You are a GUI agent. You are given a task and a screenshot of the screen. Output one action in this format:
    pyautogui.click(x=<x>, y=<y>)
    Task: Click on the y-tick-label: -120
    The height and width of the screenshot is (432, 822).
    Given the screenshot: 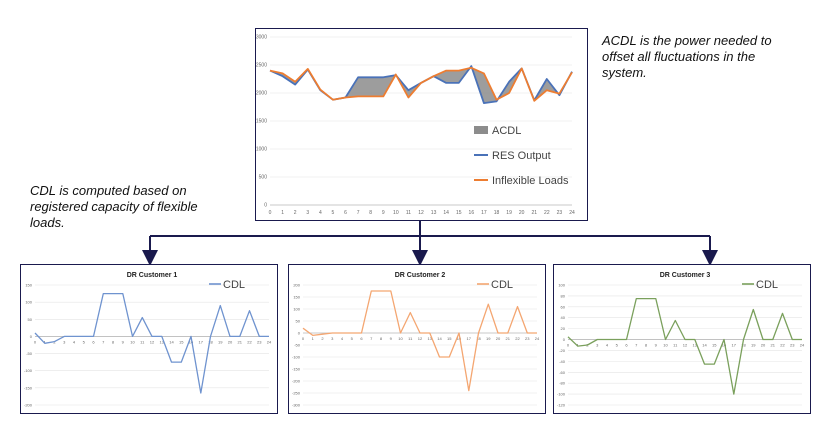 What is the action you would take?
    pyautogui.click(x=561, y=405)
    